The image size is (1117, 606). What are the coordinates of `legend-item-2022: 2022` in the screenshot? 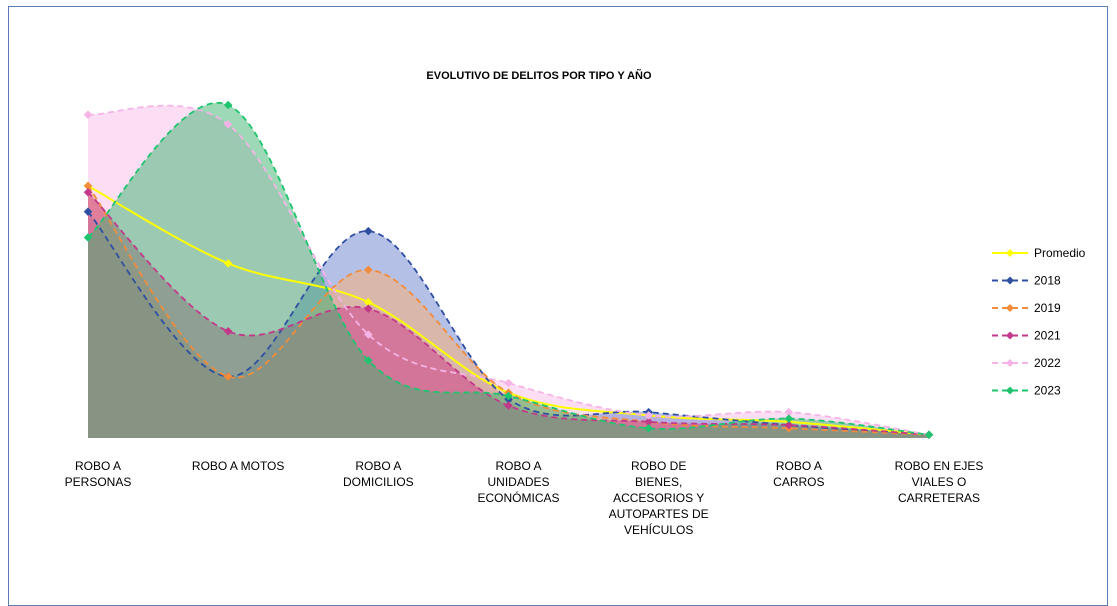 It's located at (1026, 363).